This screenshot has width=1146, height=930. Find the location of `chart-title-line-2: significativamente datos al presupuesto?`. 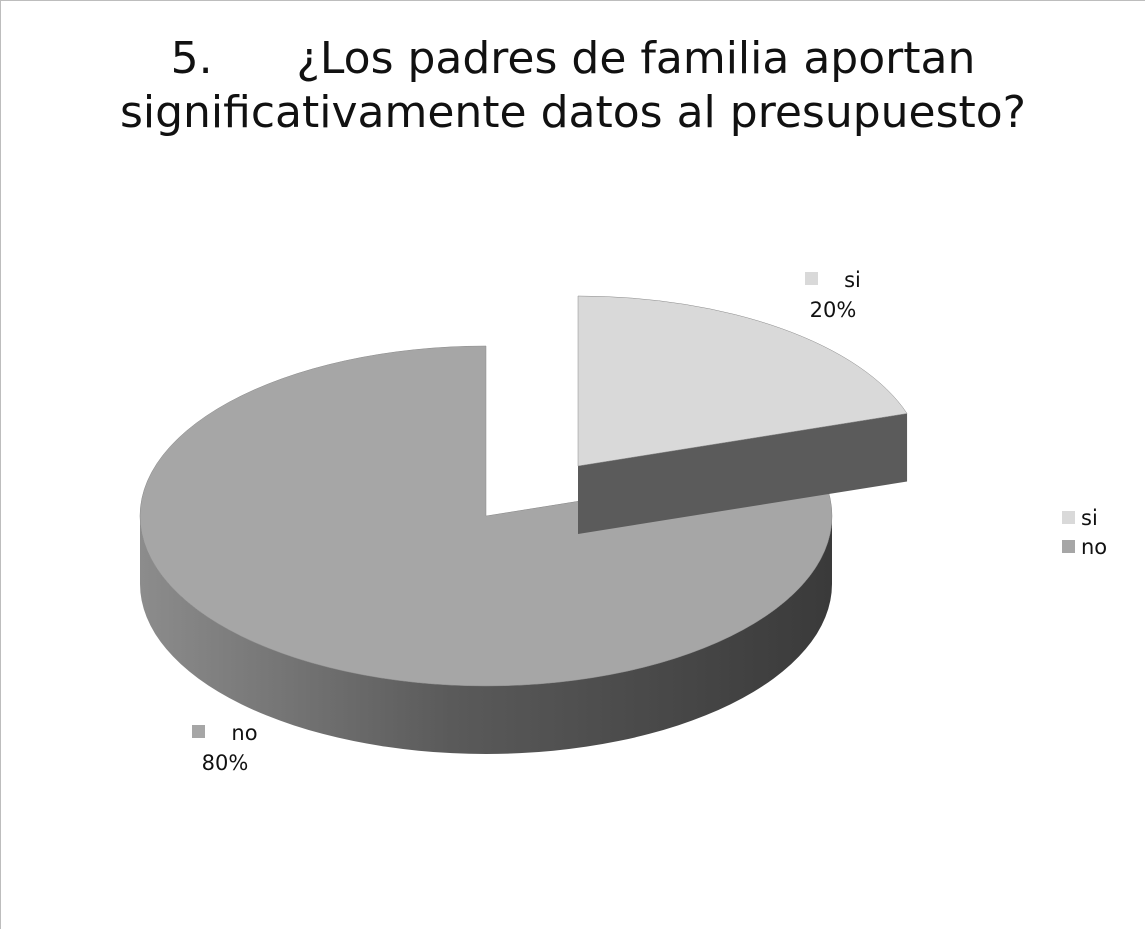

chart-title-line-2: significativamente datos al presupuesto? is located at coordinates (573, 112).